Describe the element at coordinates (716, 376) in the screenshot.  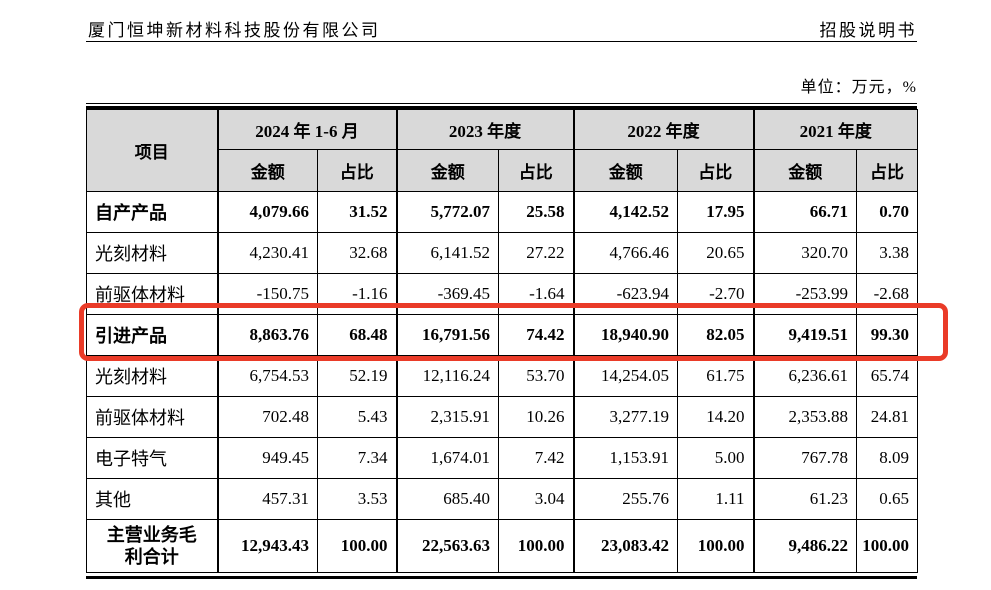
I see `cell-ratio: 61.75` at that location.